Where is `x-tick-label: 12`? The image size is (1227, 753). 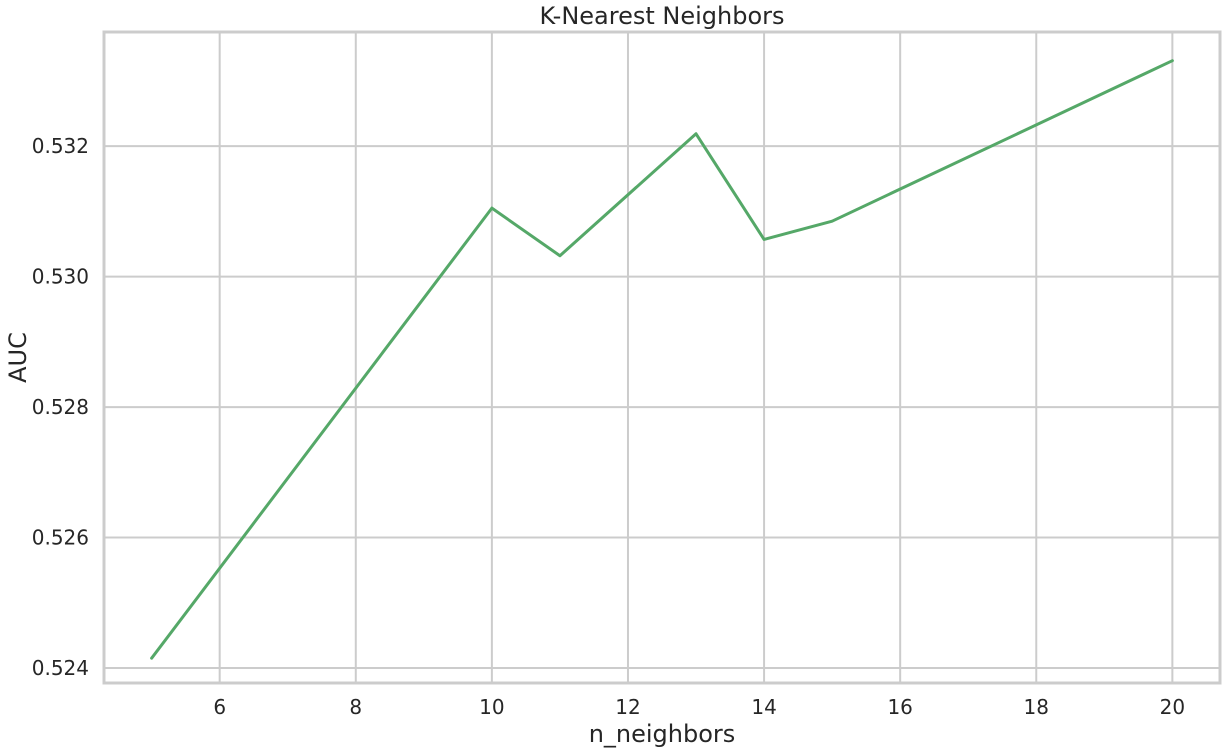 x-tick-label: 12 is located at coordinates (627, 707).